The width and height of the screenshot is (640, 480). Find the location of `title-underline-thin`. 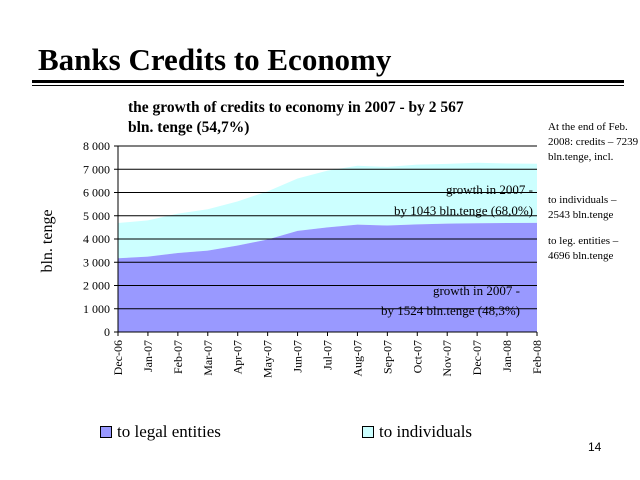

title-underline-thin is located at coordinates (328, 85).